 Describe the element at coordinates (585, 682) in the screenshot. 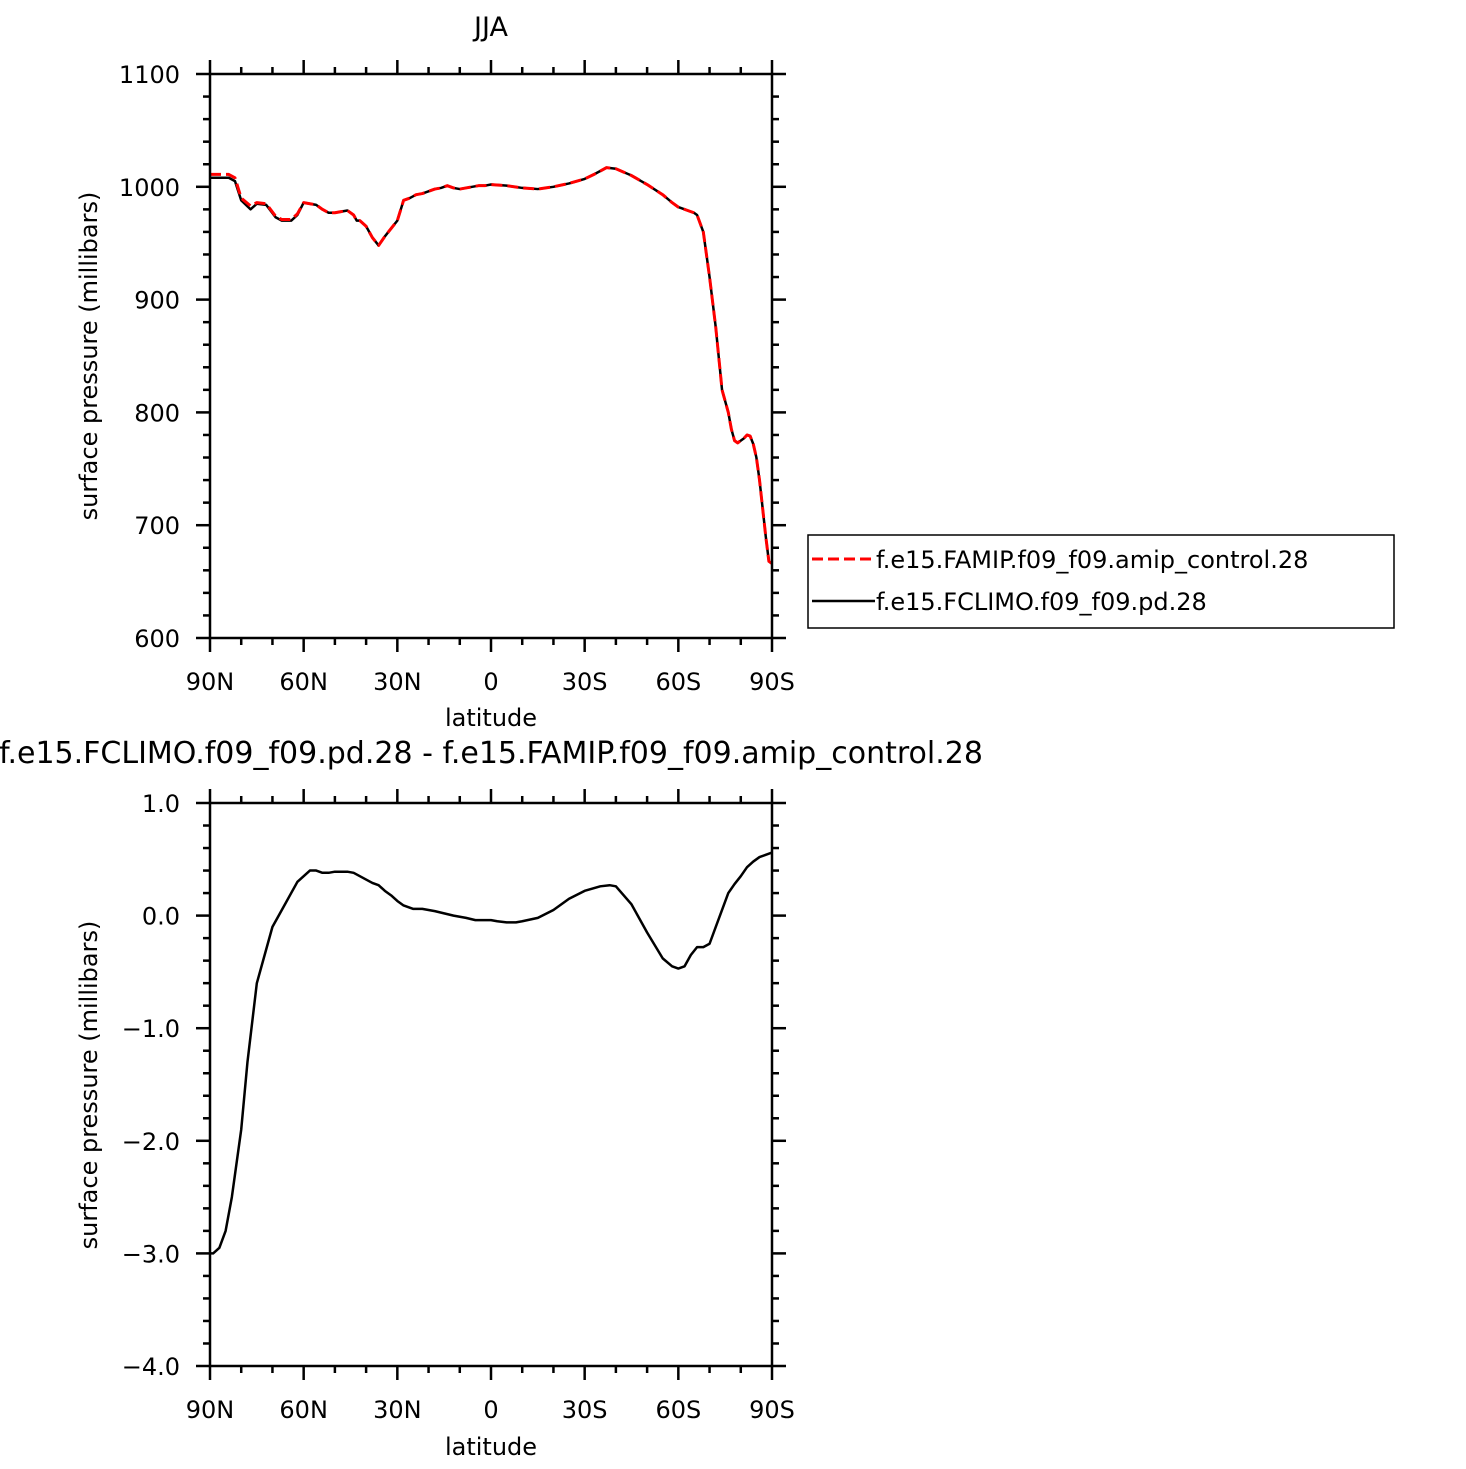

I see `top-x-tick-label: 30S` at that location.